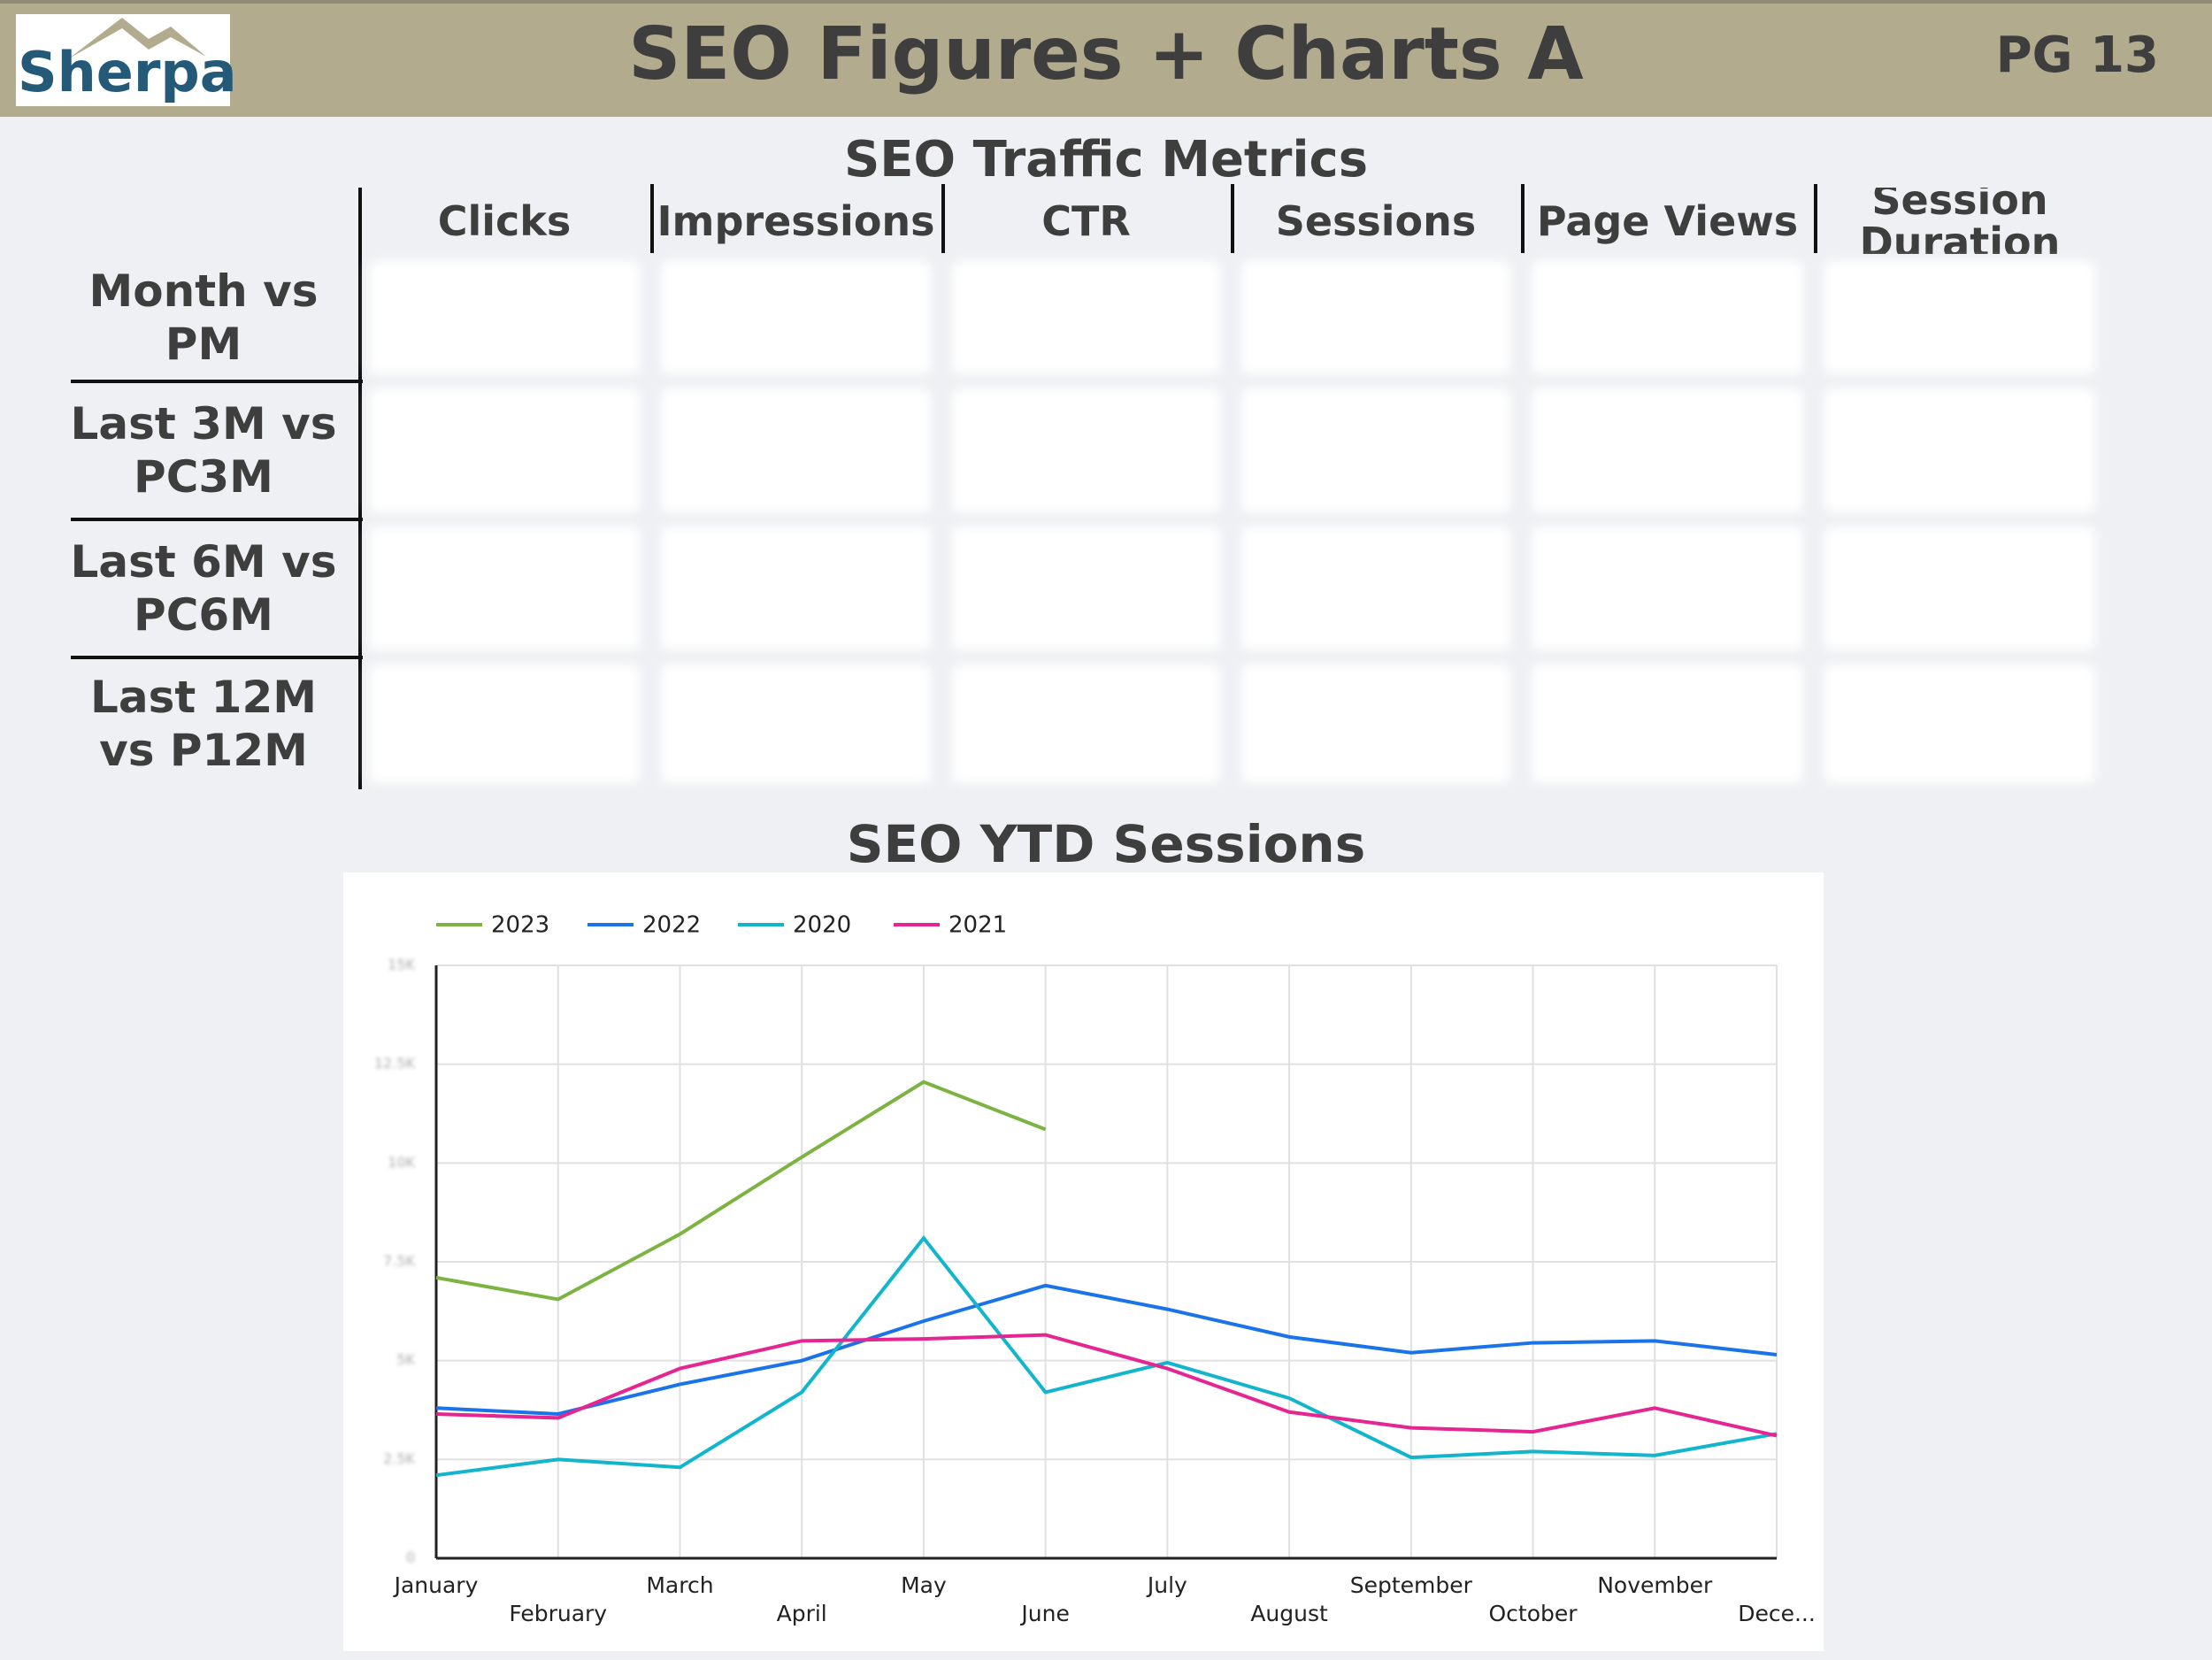 This screenshot has height=1660, width=2212. Describe the element at coordinates (1412, 1585) in the screenshot. I see `x-tick-label: September` at that location.